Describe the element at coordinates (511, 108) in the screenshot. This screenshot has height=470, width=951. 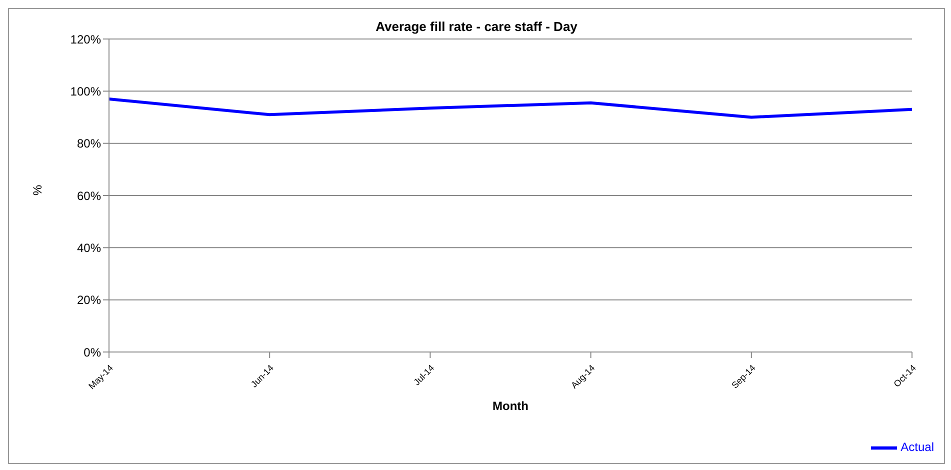
I see `line-series` at that location.